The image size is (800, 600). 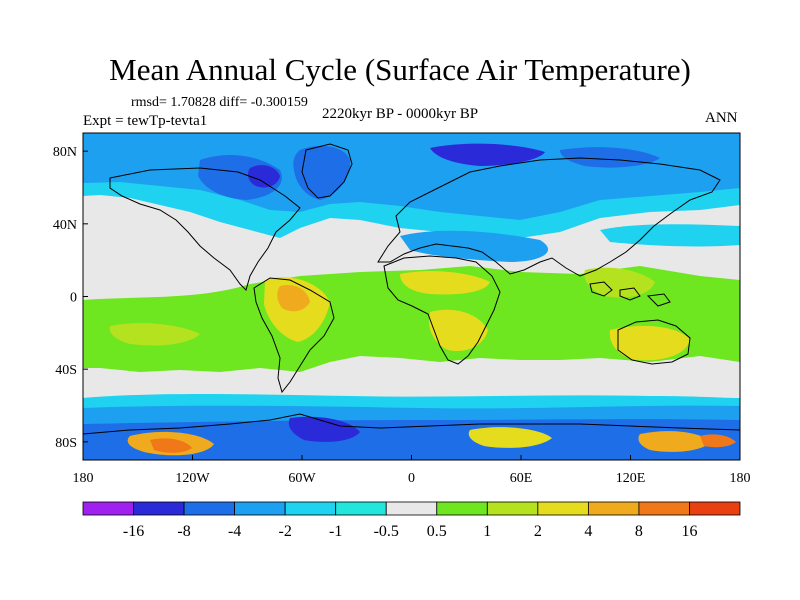 What do you see at coordinates (458, 330) in the screenshot?
I see `africa-south-yellow` at bounding box center [458, 330].